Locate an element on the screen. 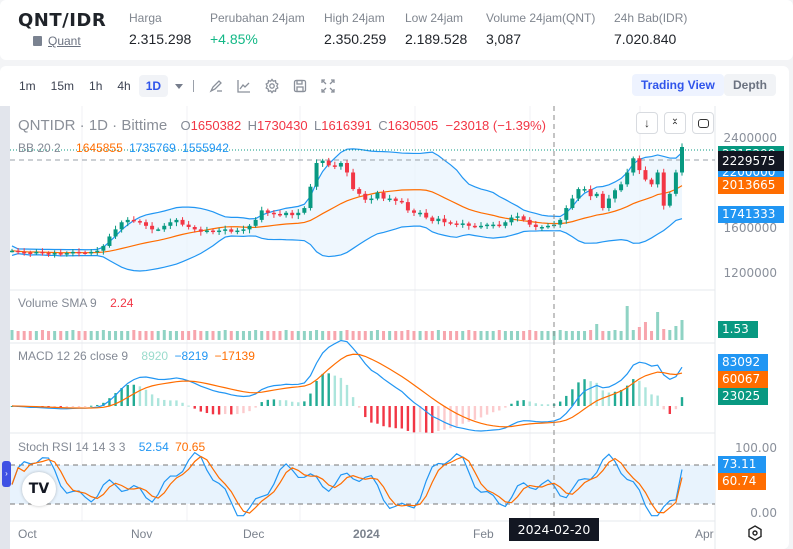  timeframe-dropdown-icon is located at coordinates (179, 86).